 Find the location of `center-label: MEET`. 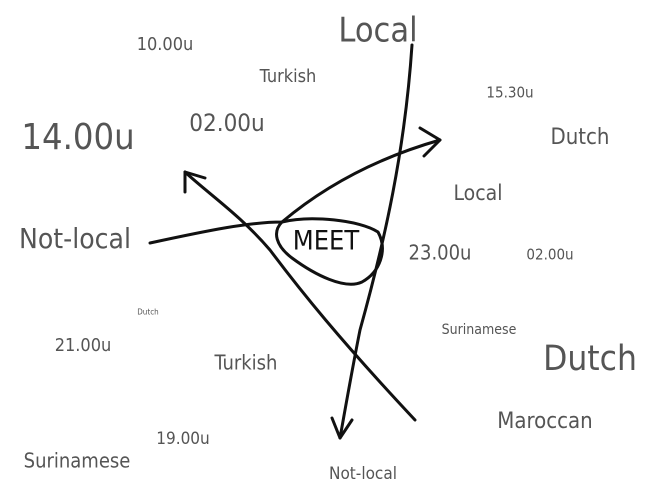

center-label: MEET is located at coordinates (326, 241).